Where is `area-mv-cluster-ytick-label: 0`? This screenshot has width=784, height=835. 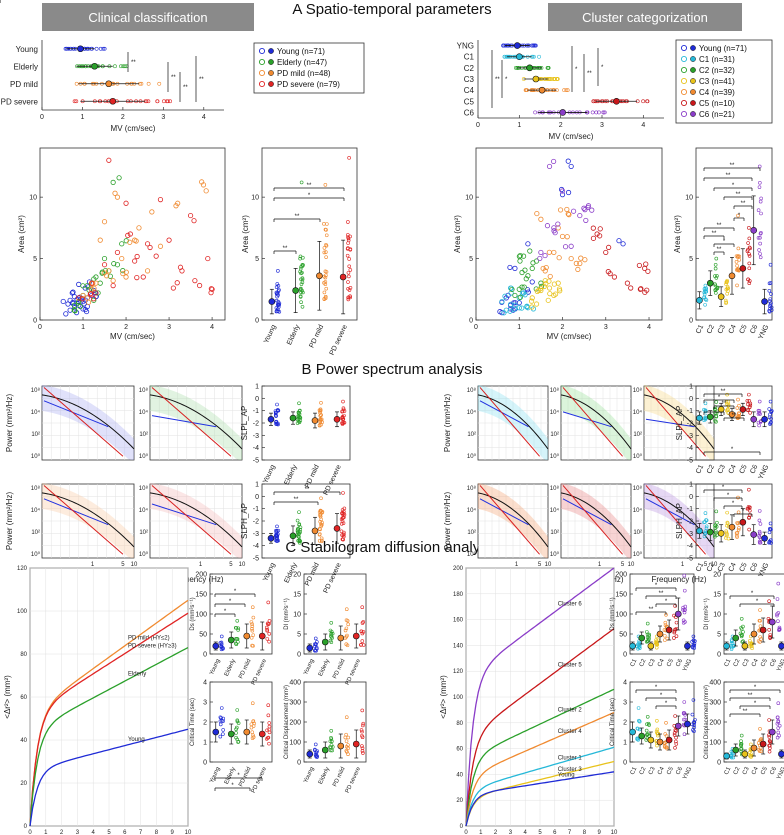 area-mv-cluster-ytick-label: 0 is located at coordinates (471, 321).